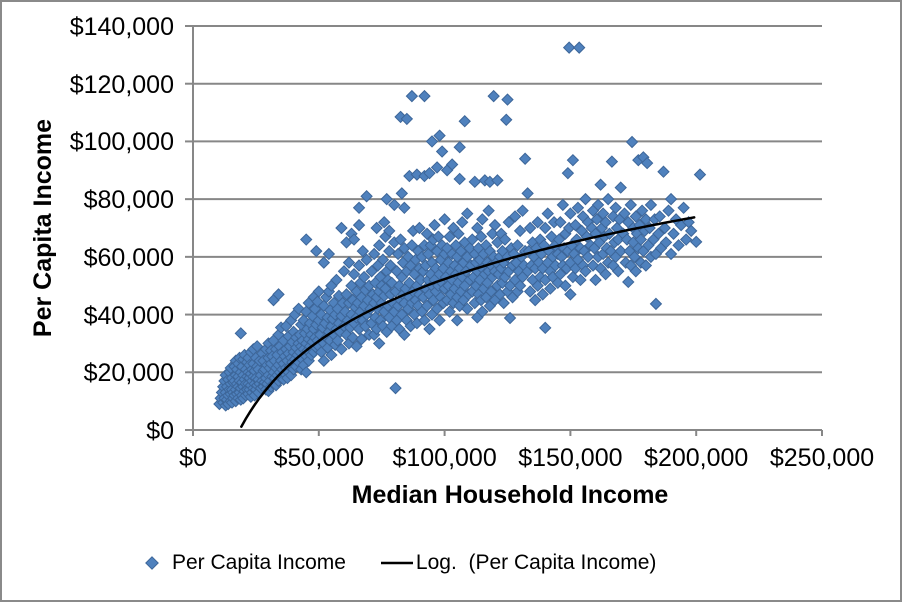 Image resolution: width=902 pixels, height=602 pixels. I want to click on y-tick-label: $140,000, so click(121, 27).